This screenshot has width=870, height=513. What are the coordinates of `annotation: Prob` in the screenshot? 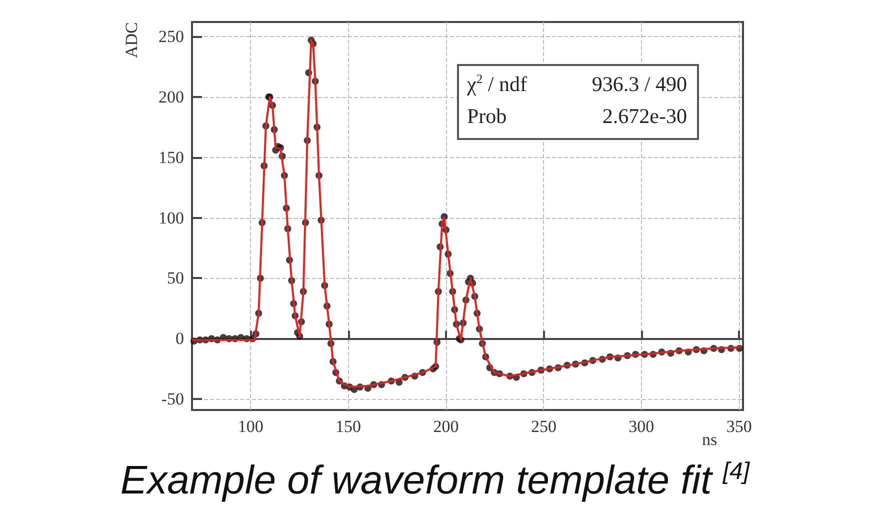 It's located at (487, 116).